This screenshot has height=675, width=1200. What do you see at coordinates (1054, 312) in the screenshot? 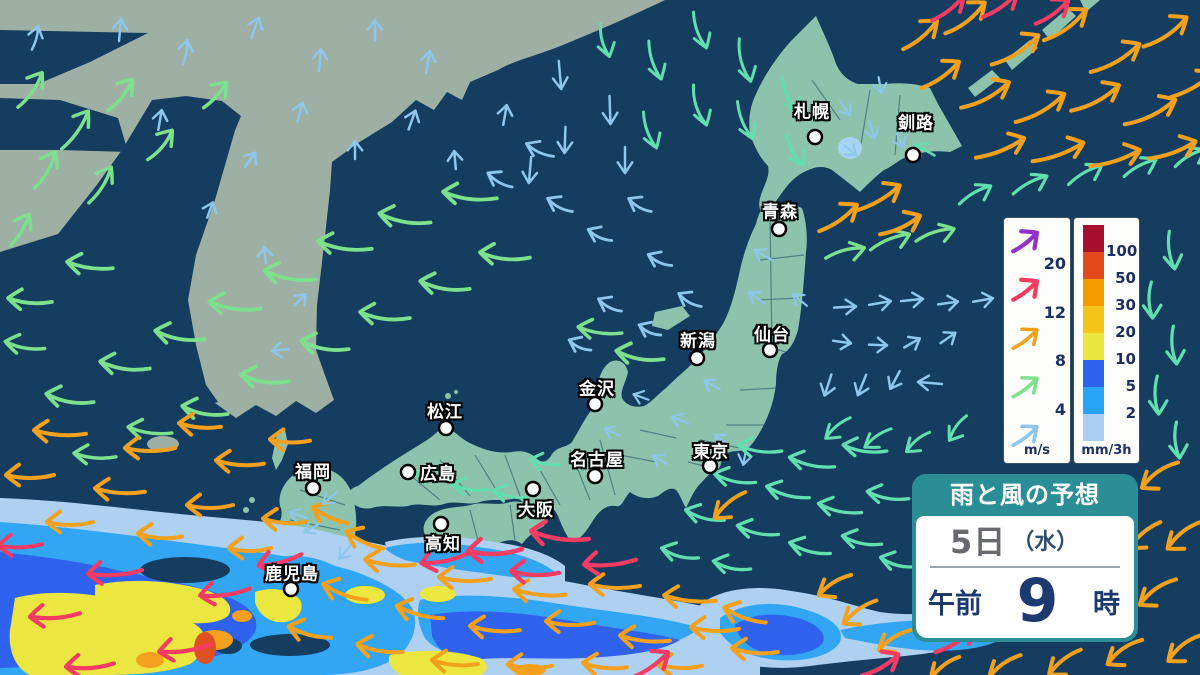
I see `wind-speed-value: 12` at bounding box center [1054, 312].